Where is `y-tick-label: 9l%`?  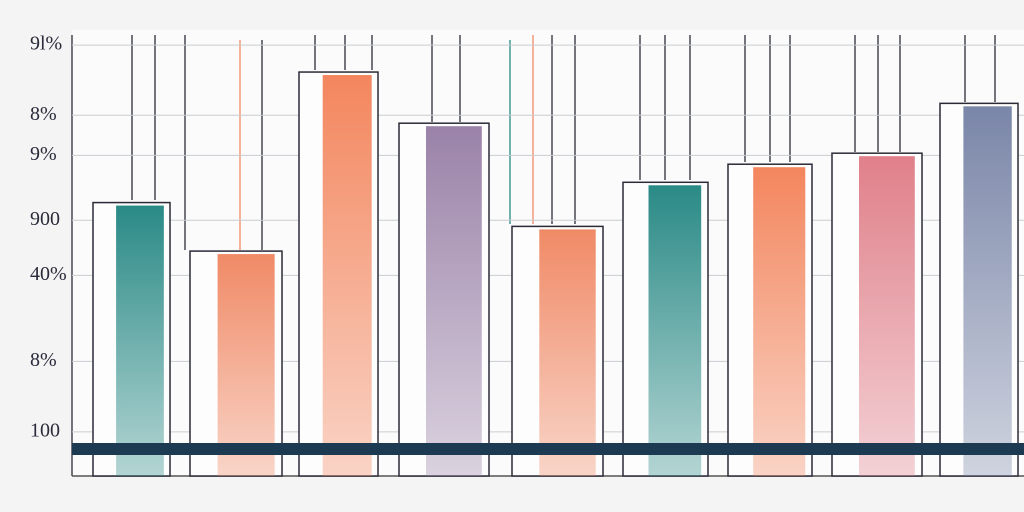
y-tick-label: 9l% is located at coordinates (46, 44).